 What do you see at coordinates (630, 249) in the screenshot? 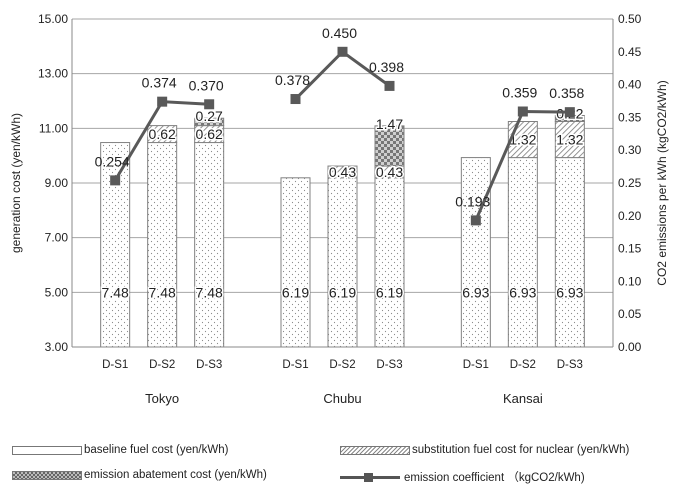
I see `y2-tick-label: 0.15` at bounding box center [630, 249].